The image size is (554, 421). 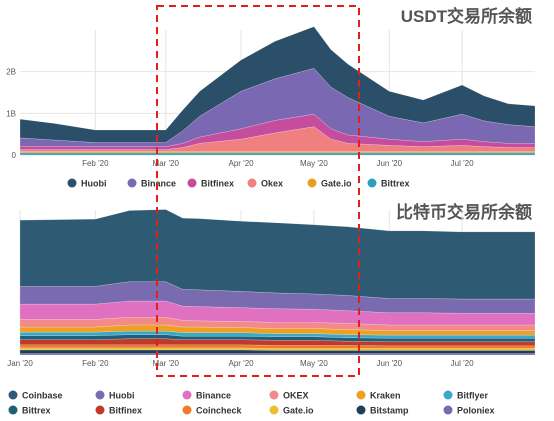 I want to click on usdt-y-ticks: 0 1B 2B, so click(x=11, y=114).